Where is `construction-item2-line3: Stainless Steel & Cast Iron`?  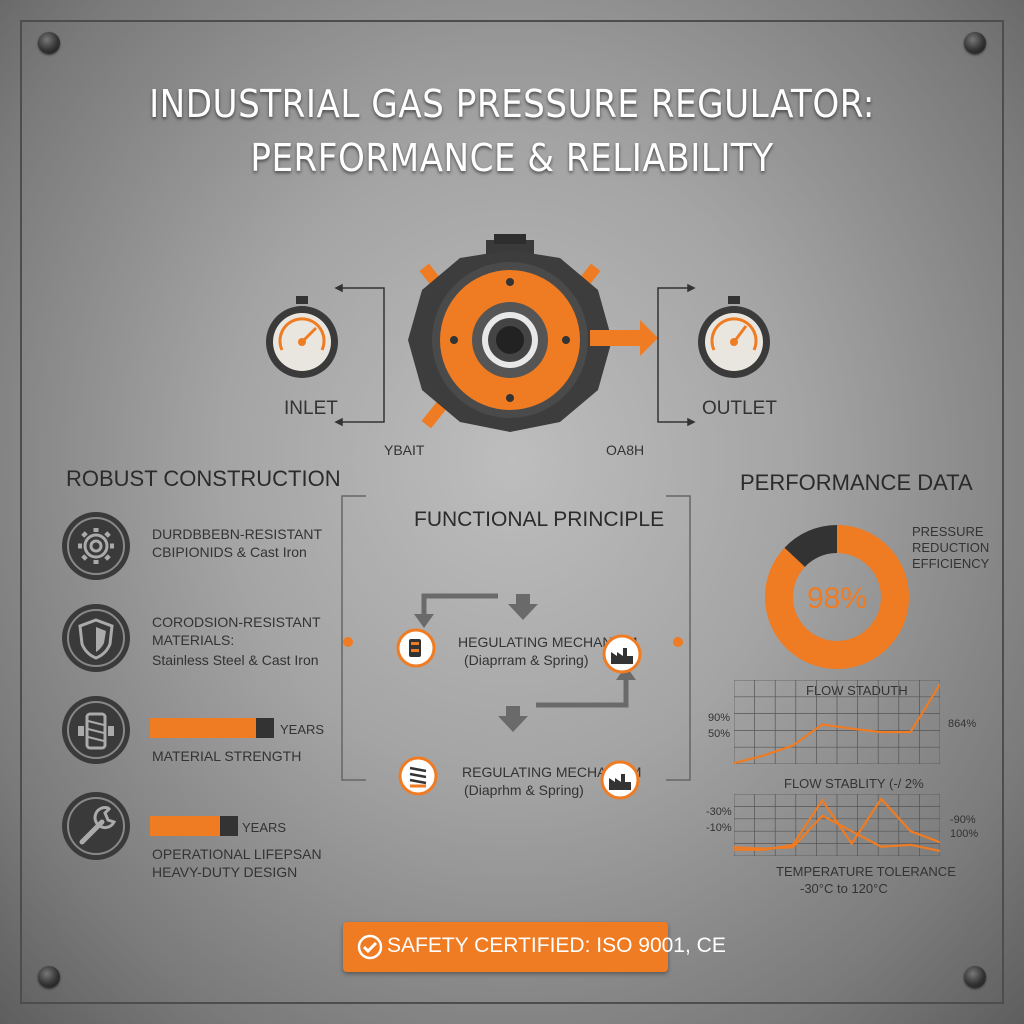 construction-item2-line3: Stainless Steel & Cast Iron is located at coordinates (235, 660).